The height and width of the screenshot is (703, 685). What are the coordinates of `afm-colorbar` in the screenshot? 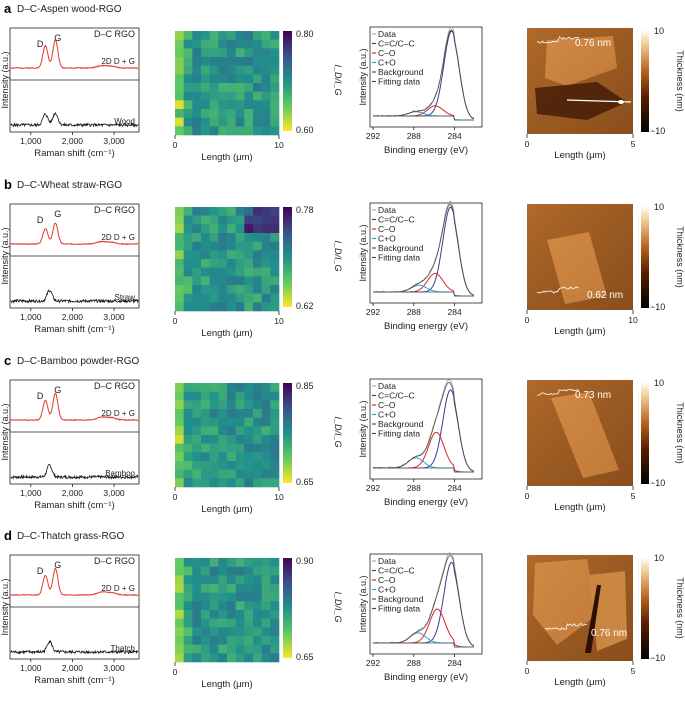 It's located at (645, 257).